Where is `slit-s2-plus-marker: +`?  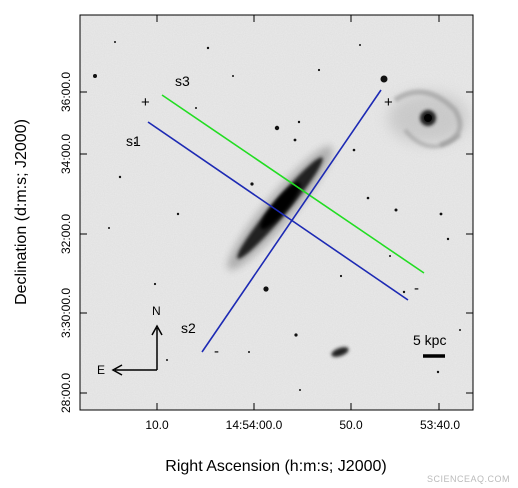
slit-s2-plus-marker: + is located at coordinates (388, 102).